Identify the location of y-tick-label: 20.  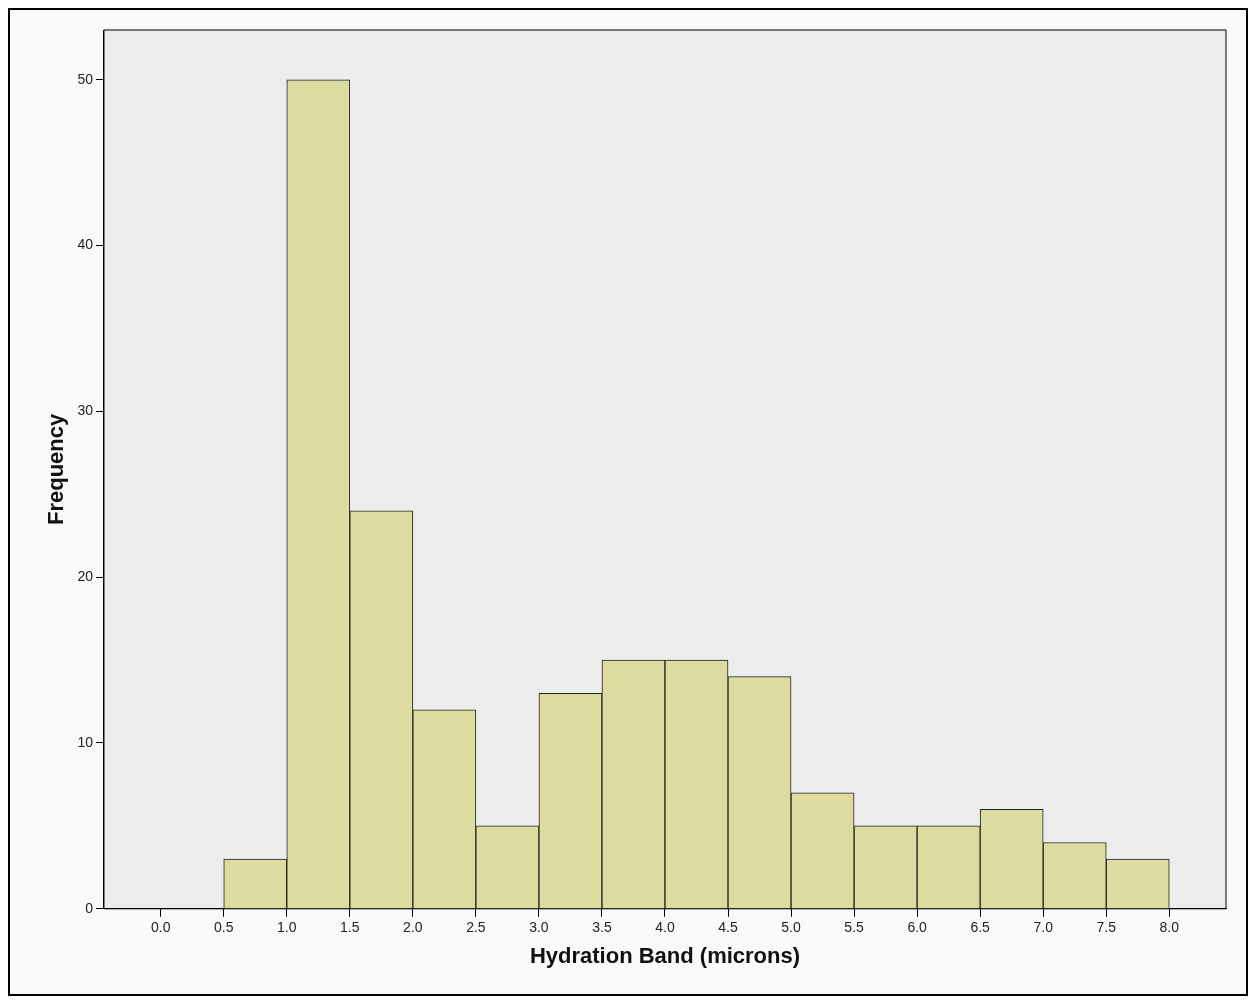
(85, 576).